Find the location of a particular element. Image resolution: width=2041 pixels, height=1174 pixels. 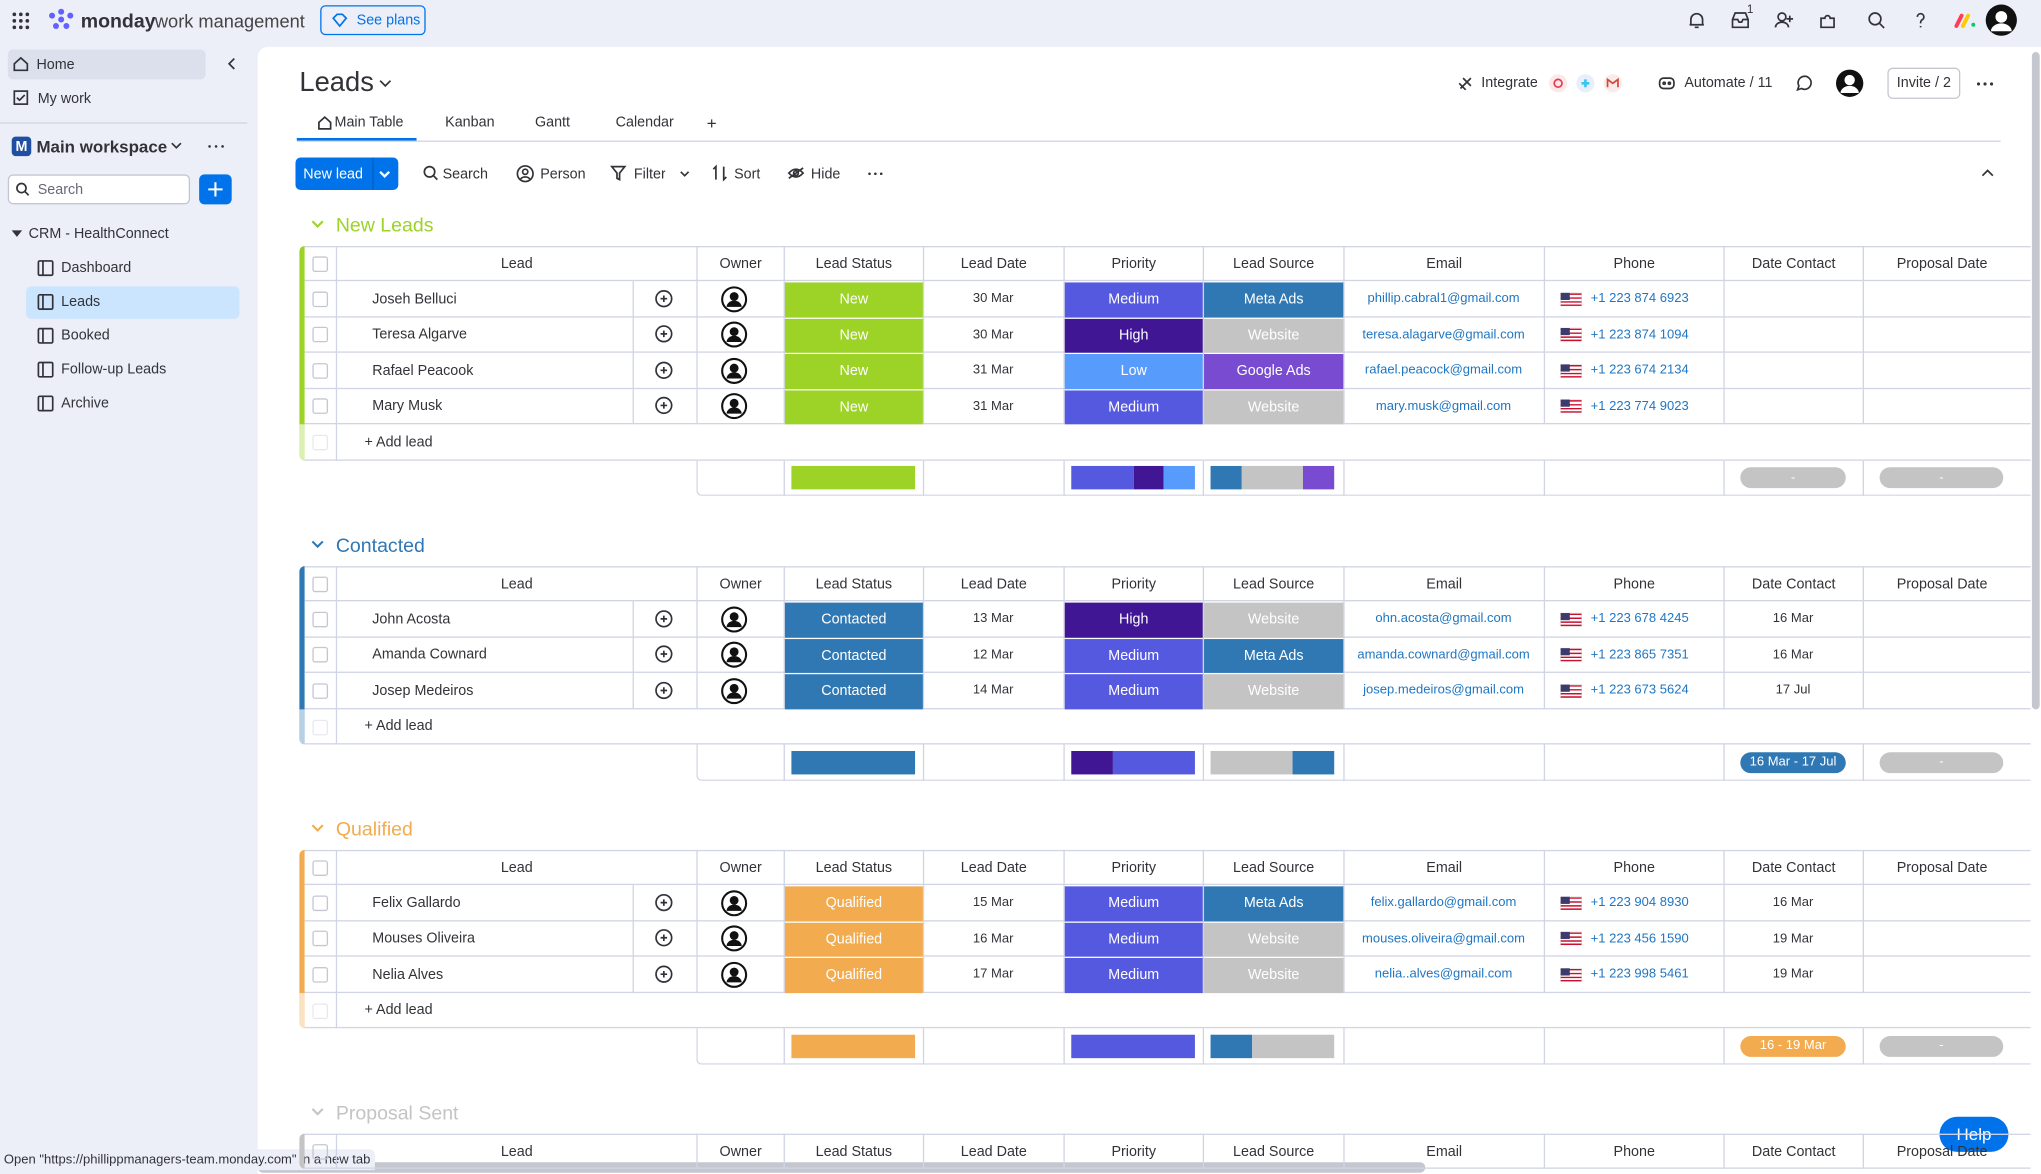

phone: +1 223 774 9023 is located at coordinates (1639, 406).